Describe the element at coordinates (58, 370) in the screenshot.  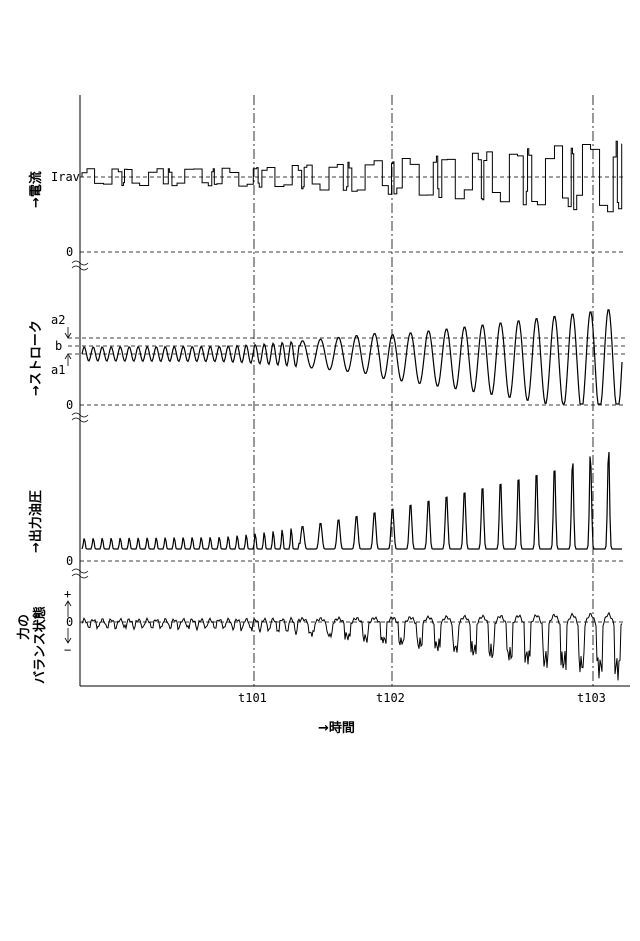
I see `tick-a1: a1` at that location.